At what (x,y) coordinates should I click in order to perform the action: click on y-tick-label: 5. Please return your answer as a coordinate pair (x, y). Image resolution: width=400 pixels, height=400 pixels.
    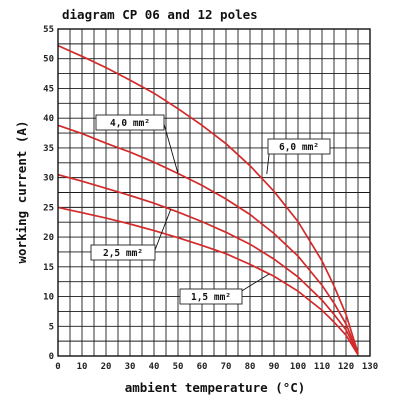
    Looking at the image, I should click on (51, 327).